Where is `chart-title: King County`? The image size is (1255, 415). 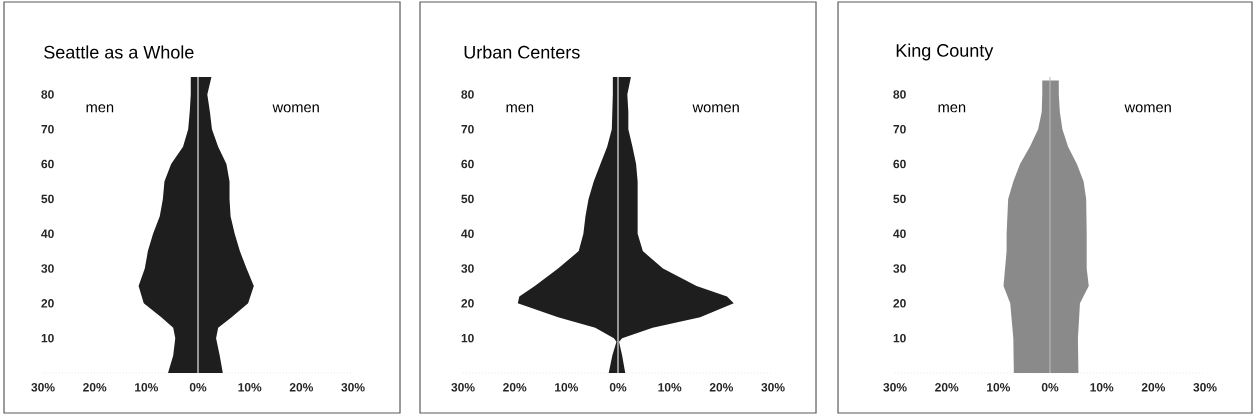 chart-title: King County is located at coordinates (945, 52).